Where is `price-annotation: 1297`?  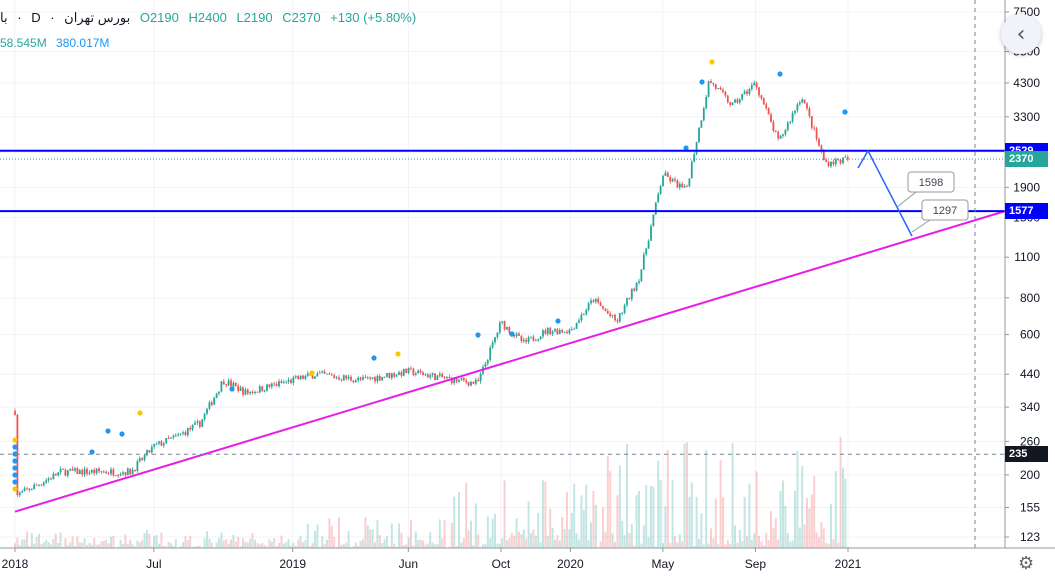
price-annotation: 1297 is located at coordinates (940, 216).